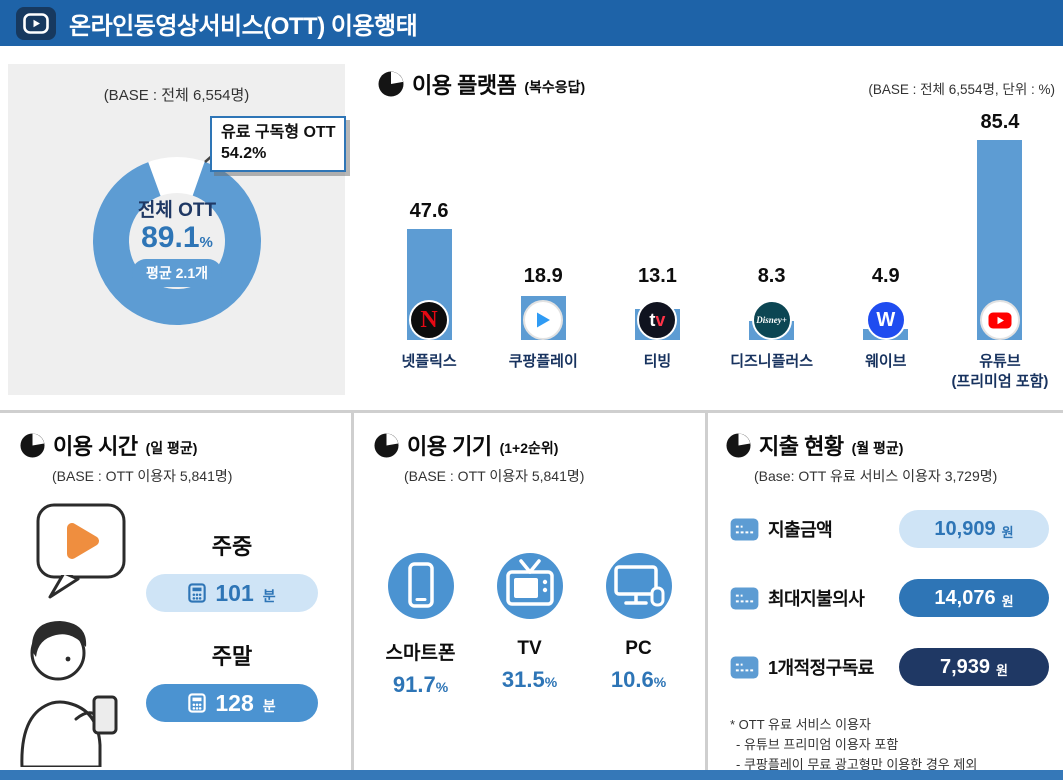 The height and width of the screenshot is (780, 1063). Describe the element at coordinates (816, 599) in the screenshot. I see `spend-label: 최대지불의사` at that location.